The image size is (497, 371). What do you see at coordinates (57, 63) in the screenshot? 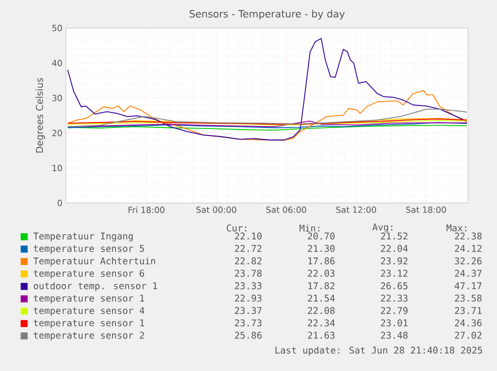
I see `y-tick-label: 40` at bounding box center [57, 63].